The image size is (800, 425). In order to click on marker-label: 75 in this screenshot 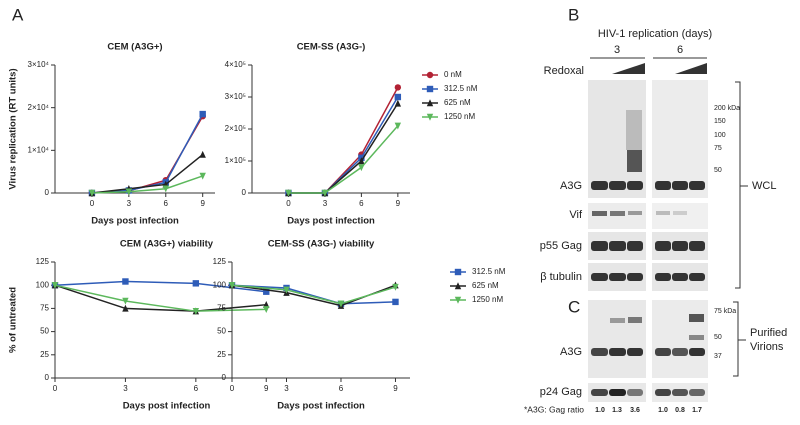, I will do `click(718, 148)`.